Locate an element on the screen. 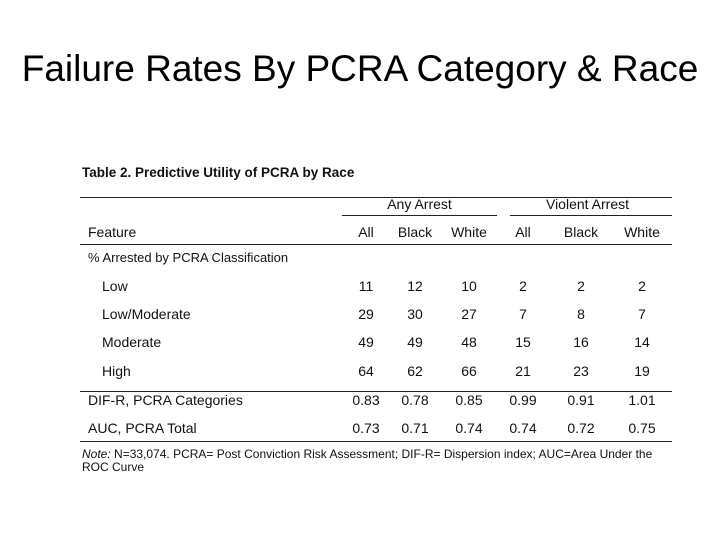 The image size is (720, 540). table-cell: 10 is located at coordinates (469, 286).